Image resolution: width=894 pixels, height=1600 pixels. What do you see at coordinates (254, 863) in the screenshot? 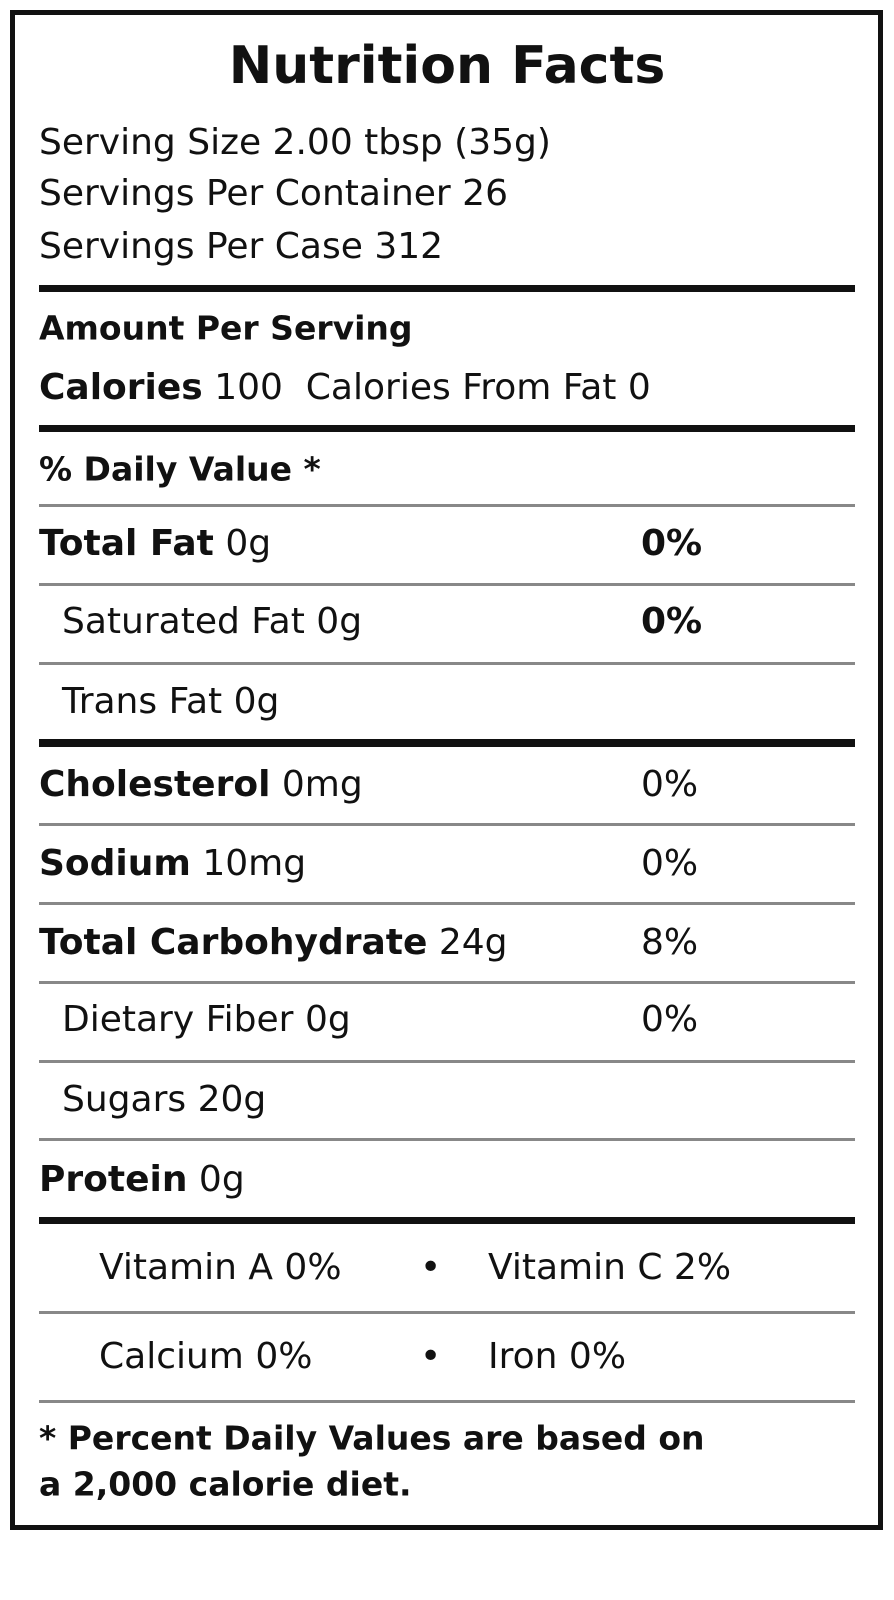
I see `nutrient-amount: 10mg` at bounding box center [254, 863].